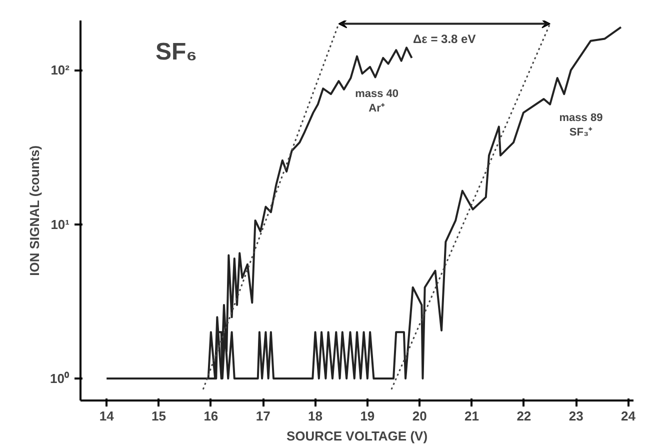 This screenshot has height=446, width=648. What do you see at coordinates (581, 125) in the screenshot?
I see `series-label: mass 89 SF₃⁺` at bounding box center [581, 125].